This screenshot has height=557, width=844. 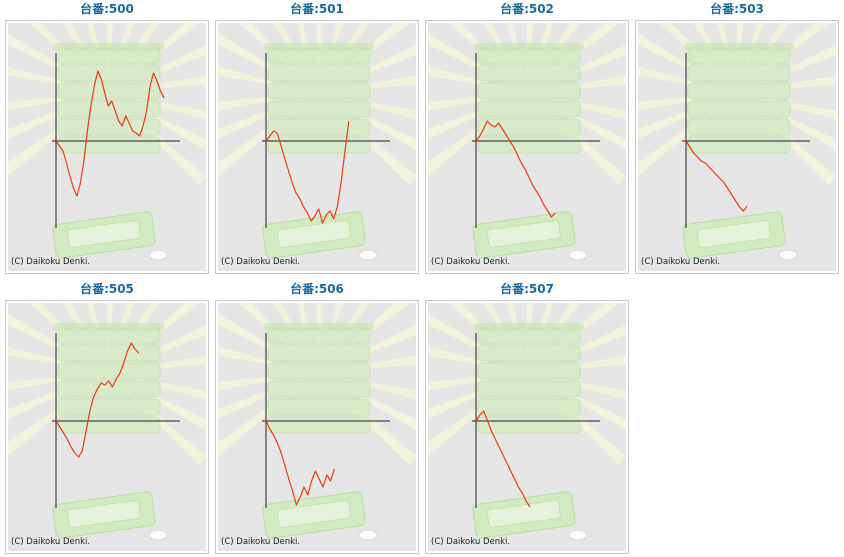 I want to click on machine-number-title: 台番:505, so click(x=107, y=289).